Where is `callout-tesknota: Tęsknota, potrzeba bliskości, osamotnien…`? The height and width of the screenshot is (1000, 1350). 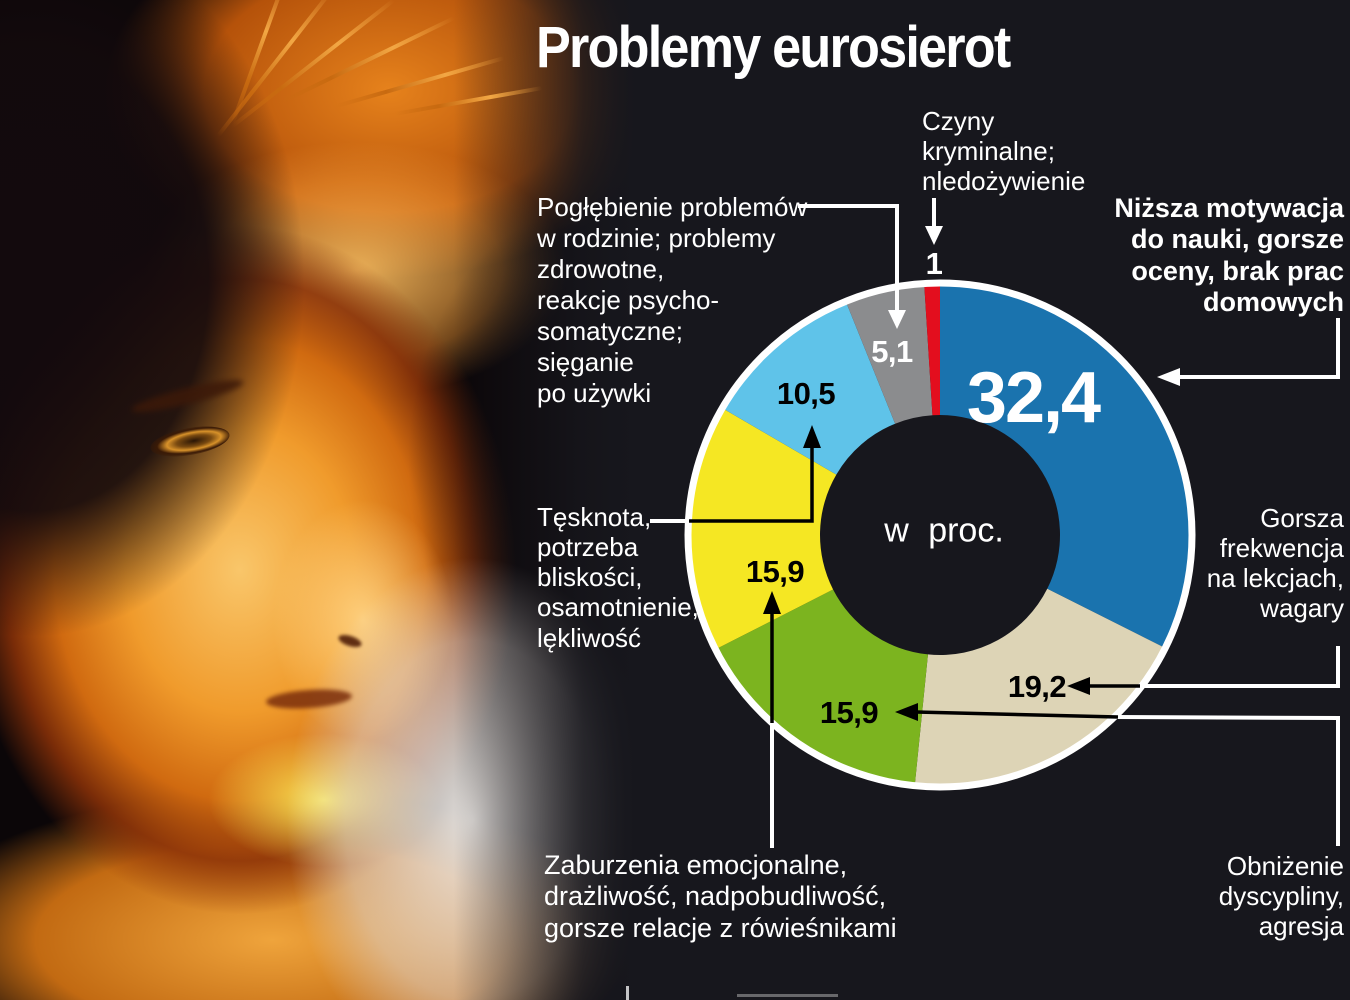 callout-tesknota: Tęsknota, potrzeba bliskości, osamotnien… is located at coordinates (618, 577).